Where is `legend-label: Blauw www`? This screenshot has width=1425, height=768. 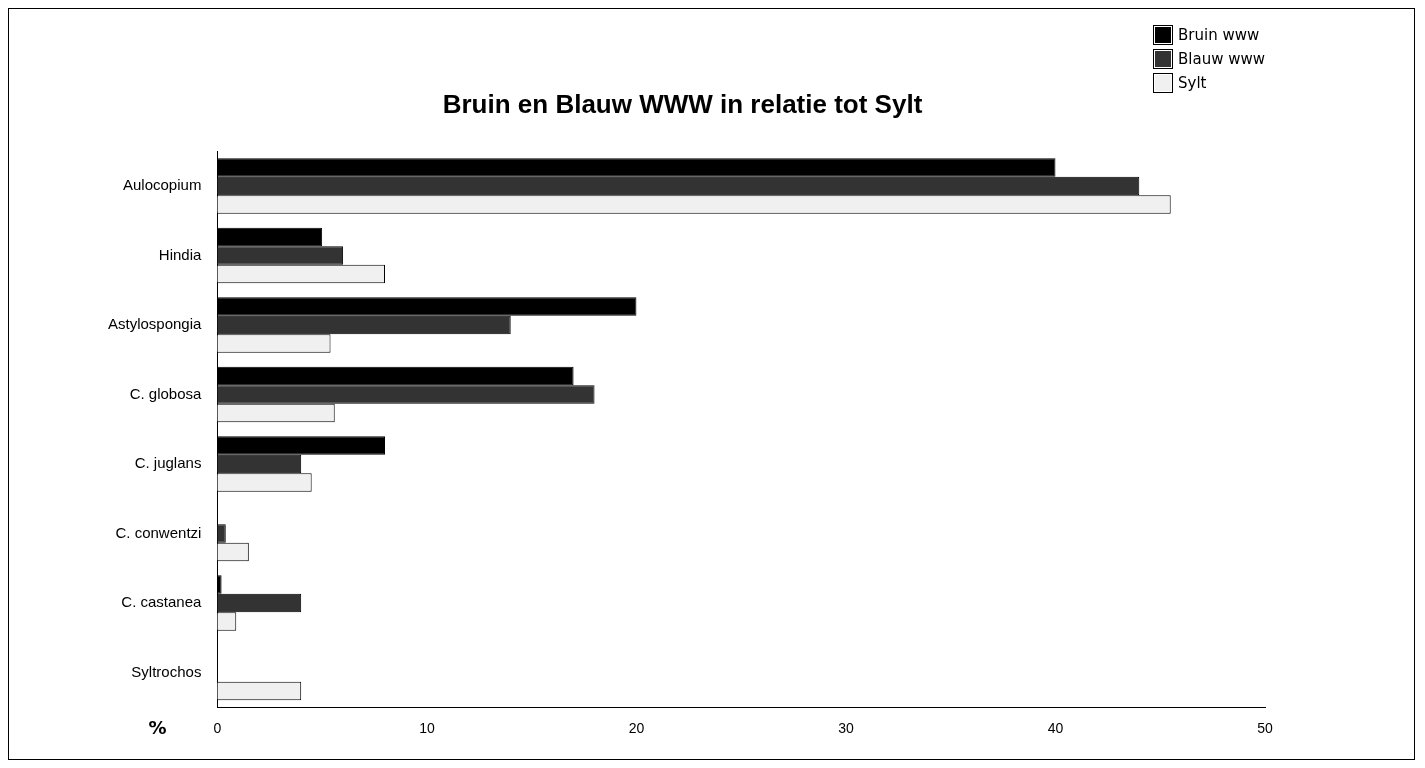
legend-label: Blauw www is located at coordinates (1221, 59).